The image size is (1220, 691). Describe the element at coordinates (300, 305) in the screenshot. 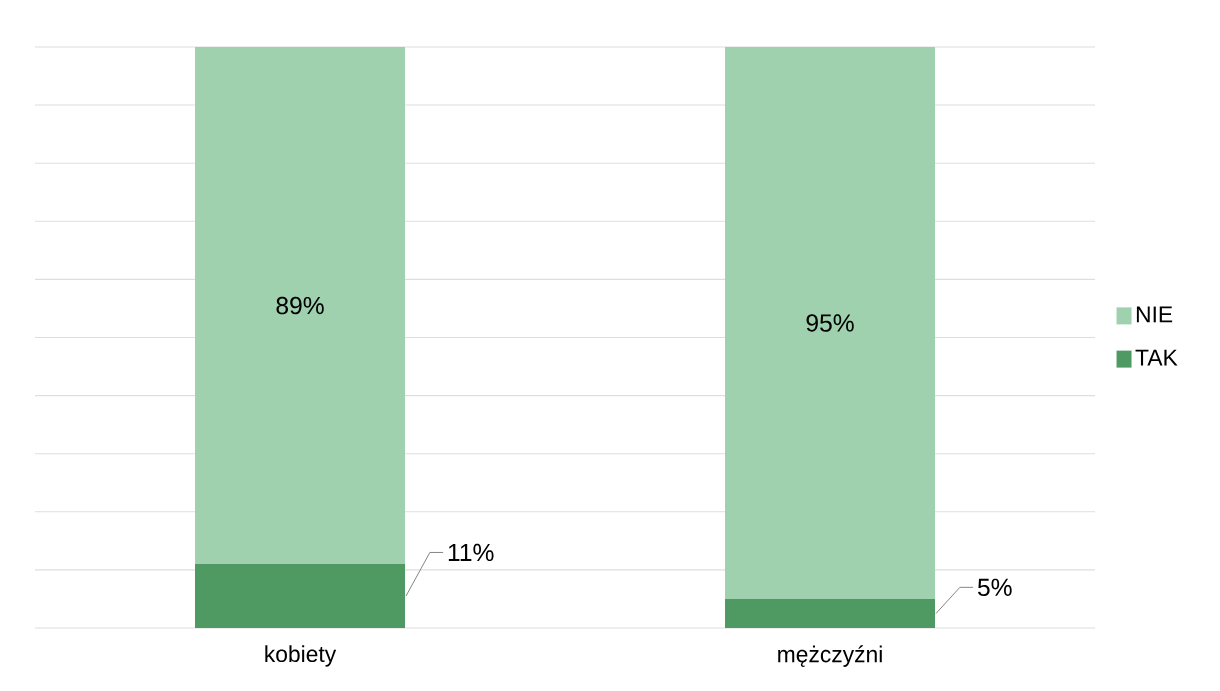

I see `data-label: 89%` at that location.